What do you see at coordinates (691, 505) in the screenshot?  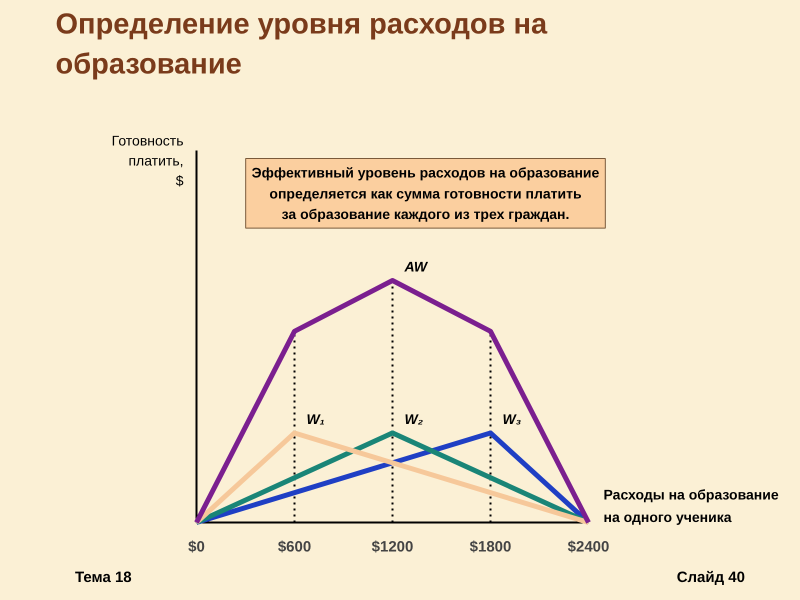 I see `x-axis-title: Расходы на образование на одного ученика` at bounding box center [691, 505].